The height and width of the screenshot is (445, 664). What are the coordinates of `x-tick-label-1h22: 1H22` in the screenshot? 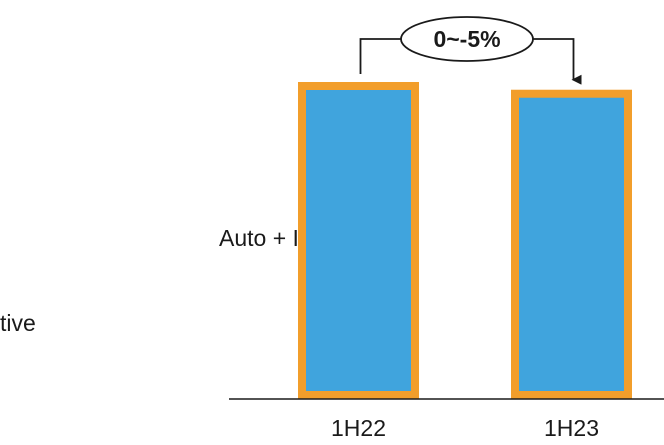 It's located at (358, 428).